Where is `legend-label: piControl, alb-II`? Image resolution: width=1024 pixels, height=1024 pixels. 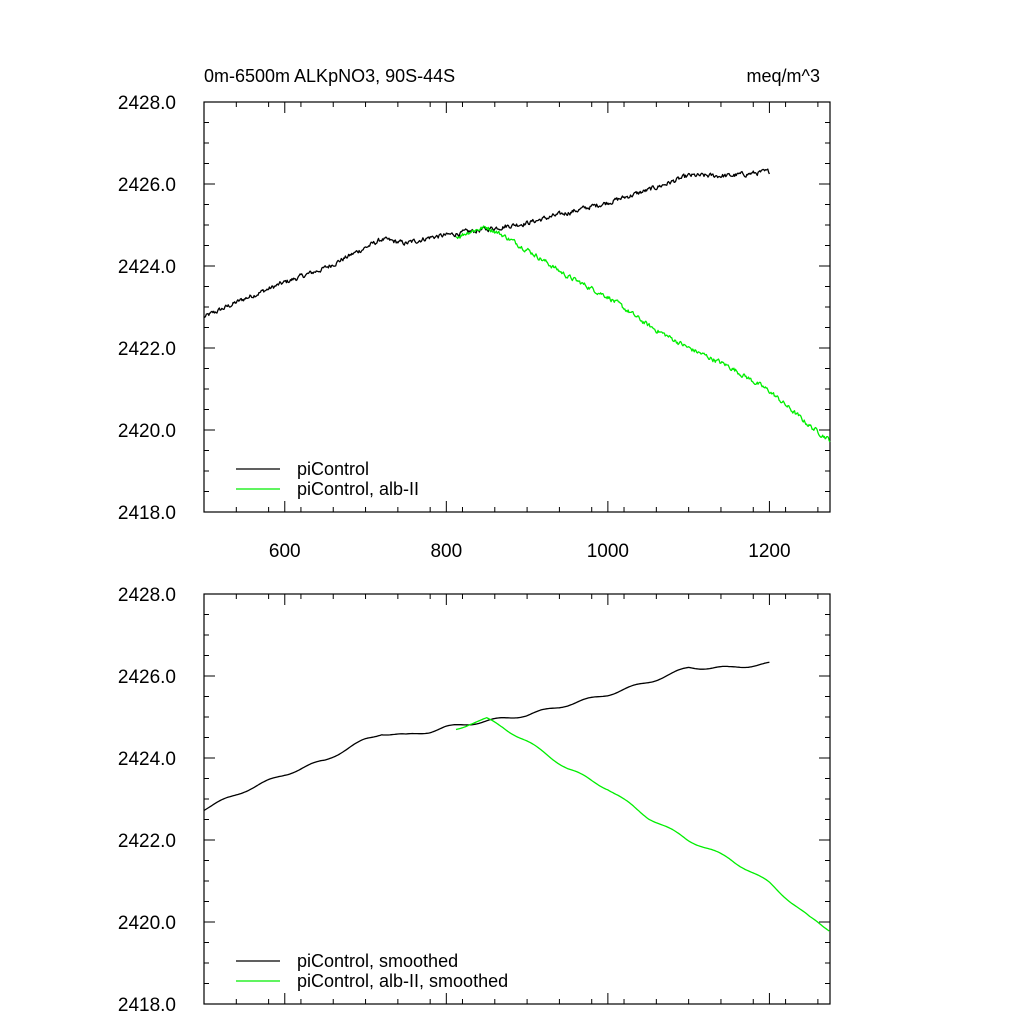 legend-label: piControl, alb-II is located at coordinates (358, 489).